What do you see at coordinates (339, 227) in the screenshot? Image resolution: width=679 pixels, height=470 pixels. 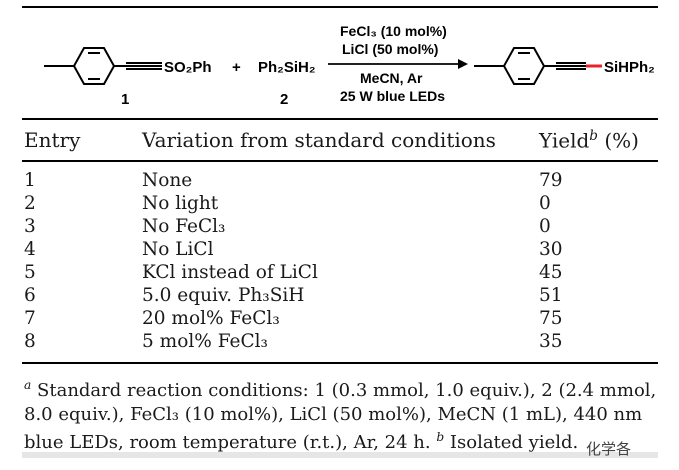 I see `table-row: 3 No FeCl₃ 0` at bounding box center [339, 227].